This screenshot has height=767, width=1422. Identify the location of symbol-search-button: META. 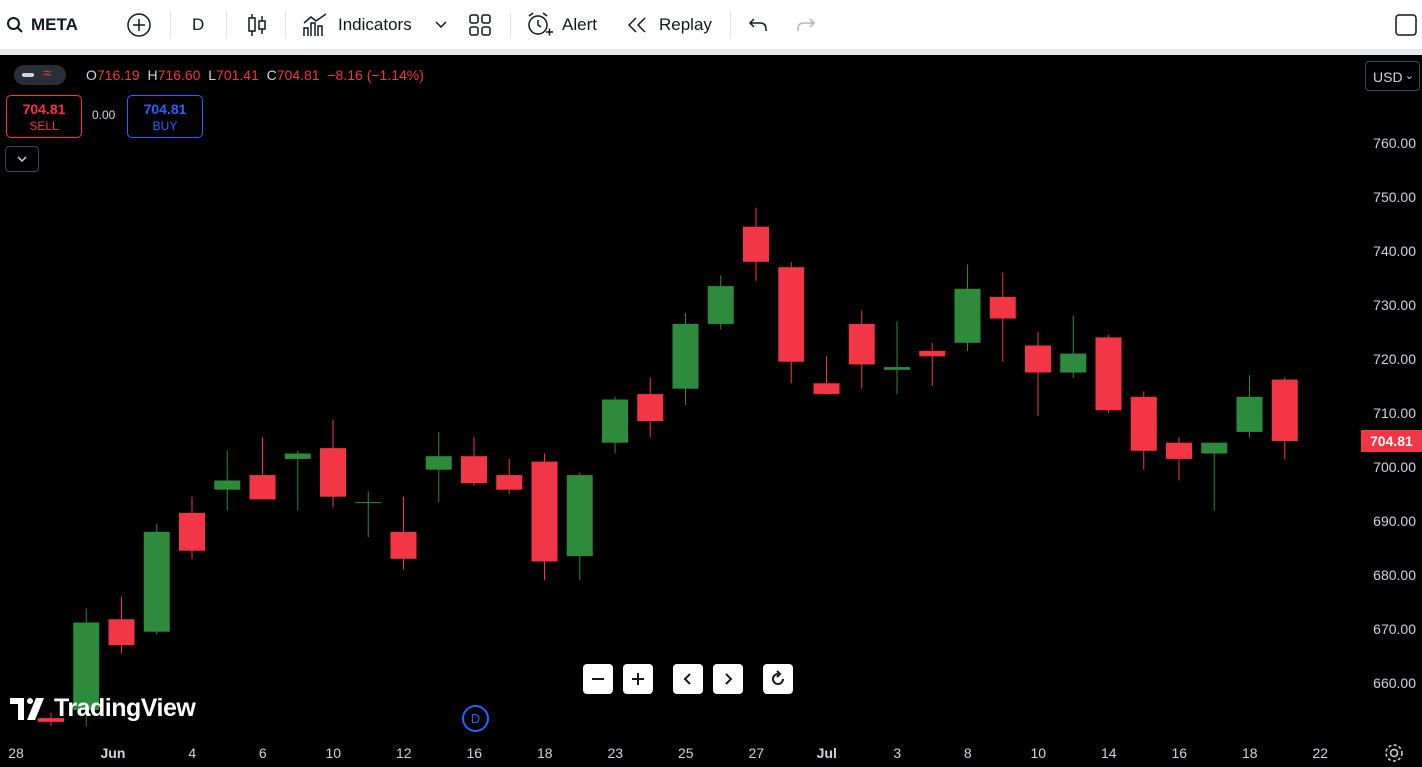
(42, 25).